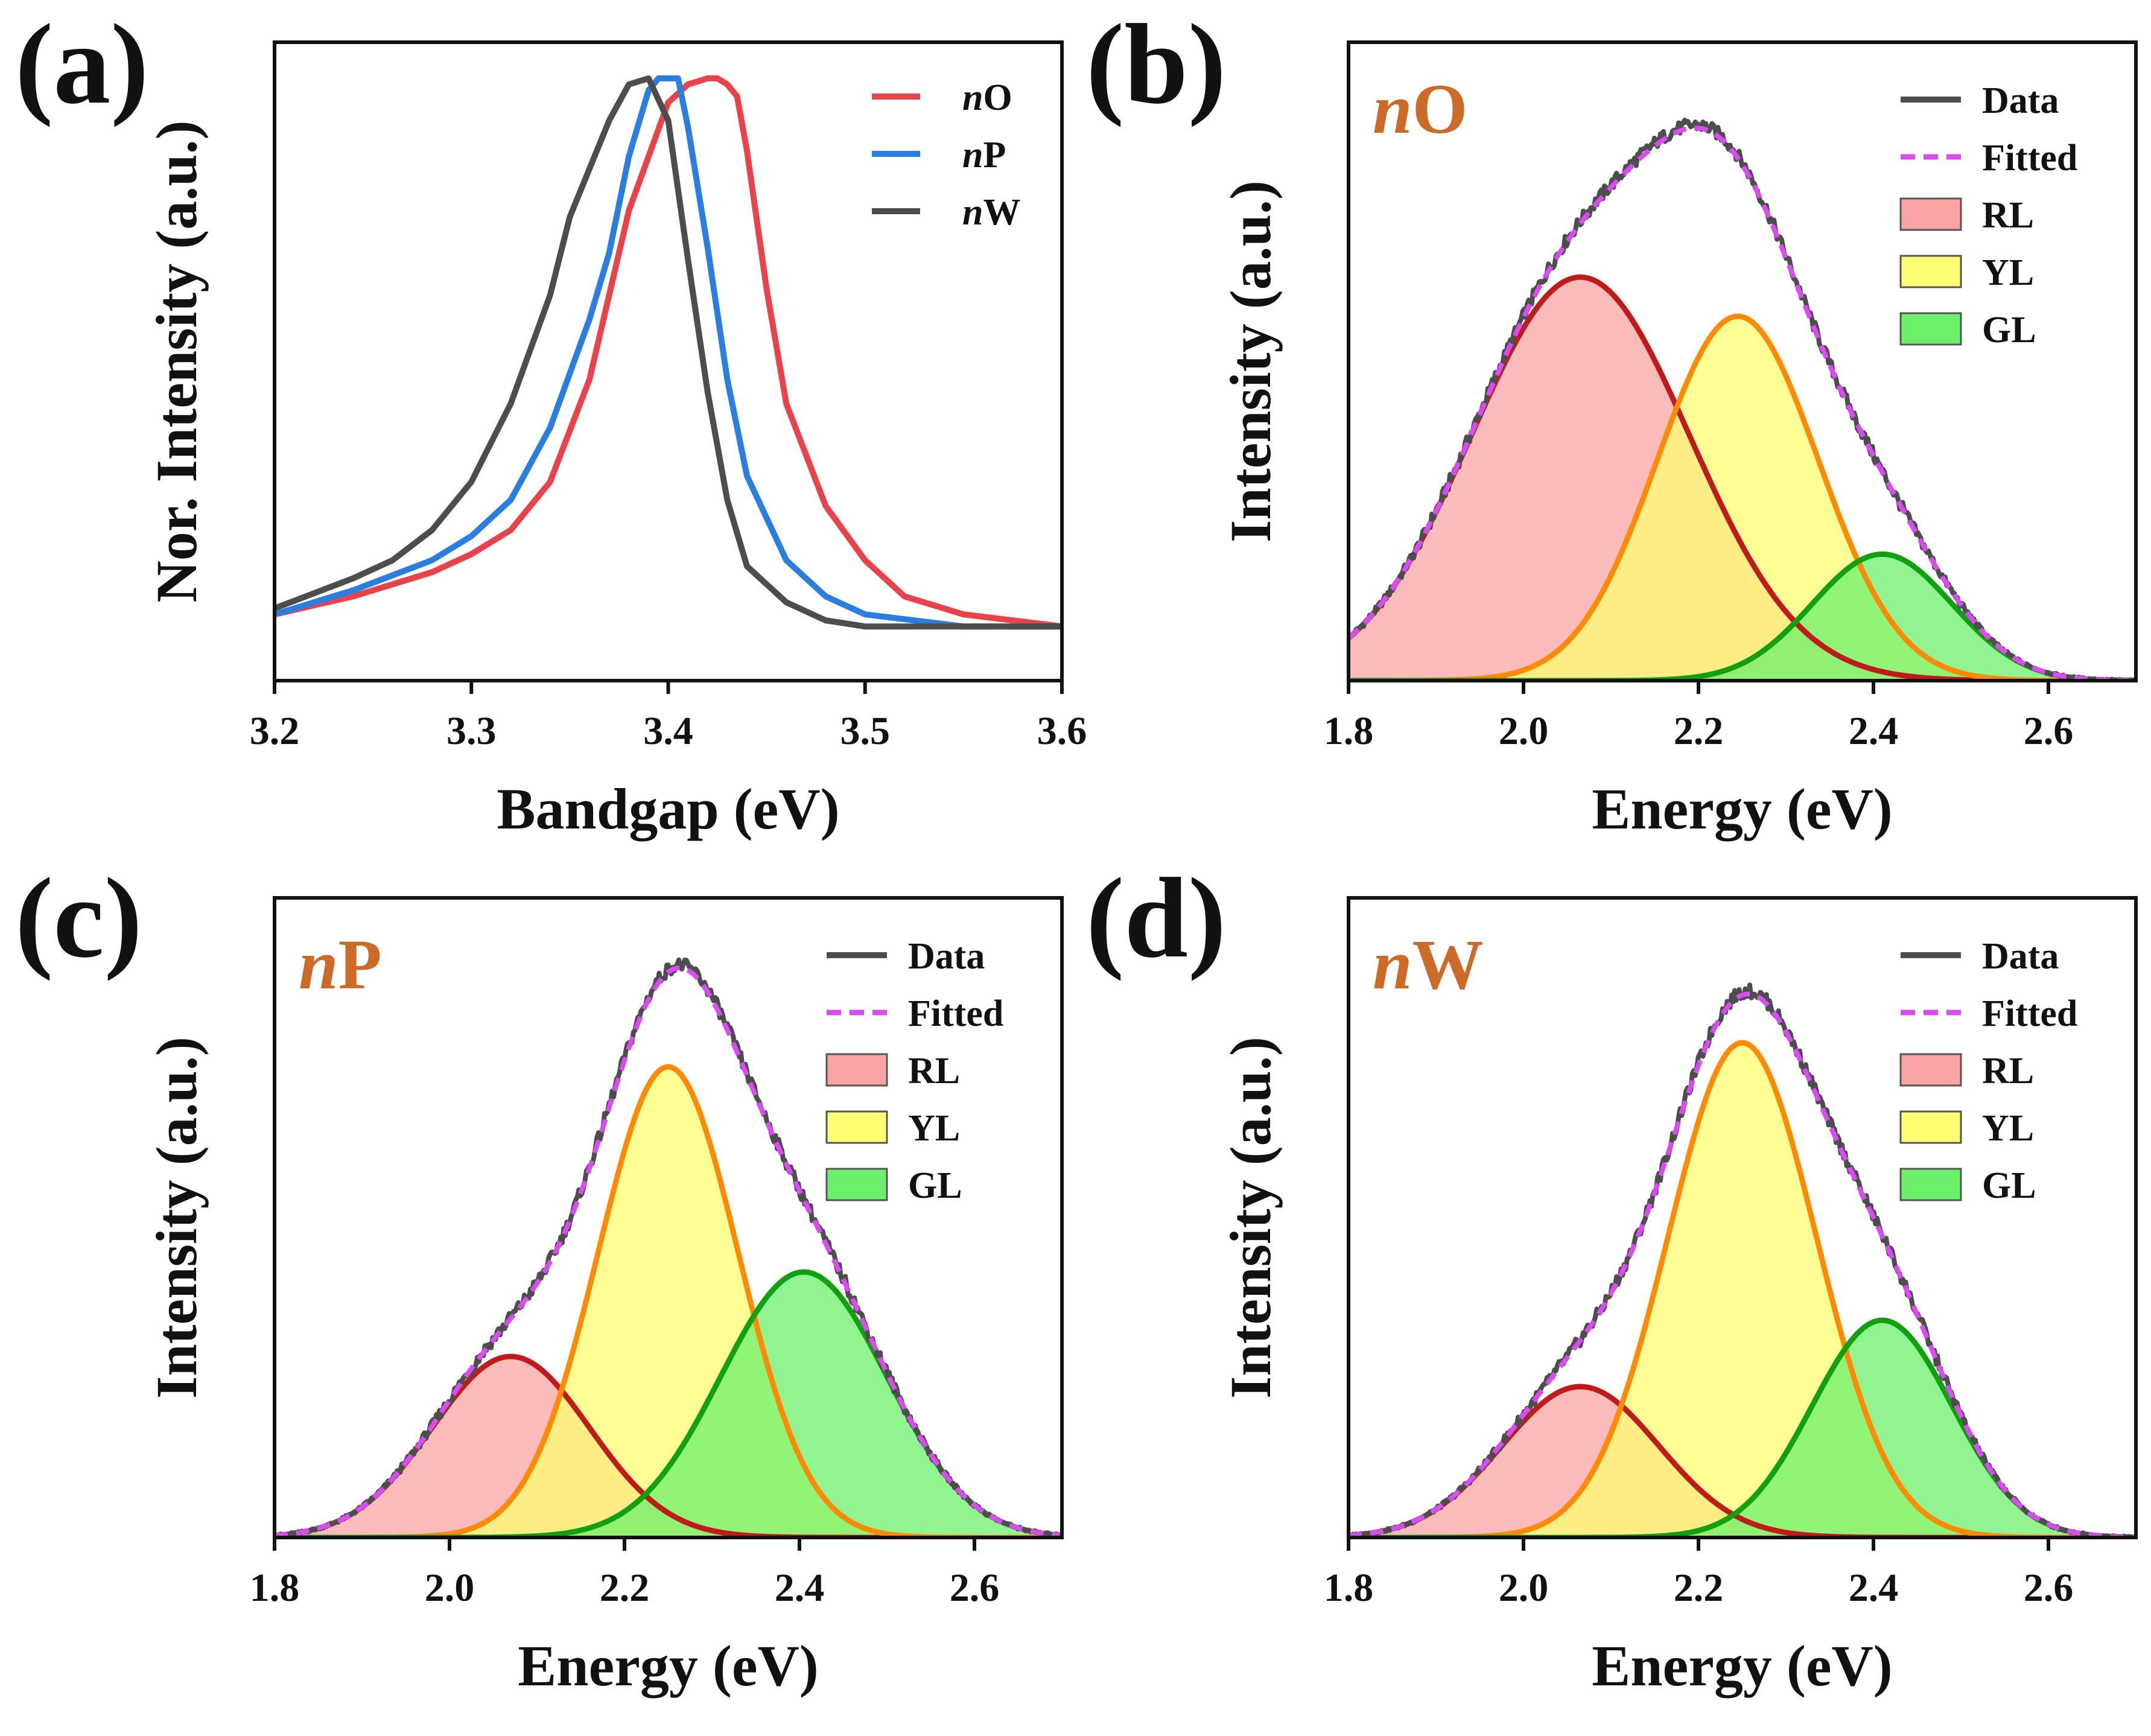  I want to click on x-axis-title: Bandgap (eV), so click(668, 809).